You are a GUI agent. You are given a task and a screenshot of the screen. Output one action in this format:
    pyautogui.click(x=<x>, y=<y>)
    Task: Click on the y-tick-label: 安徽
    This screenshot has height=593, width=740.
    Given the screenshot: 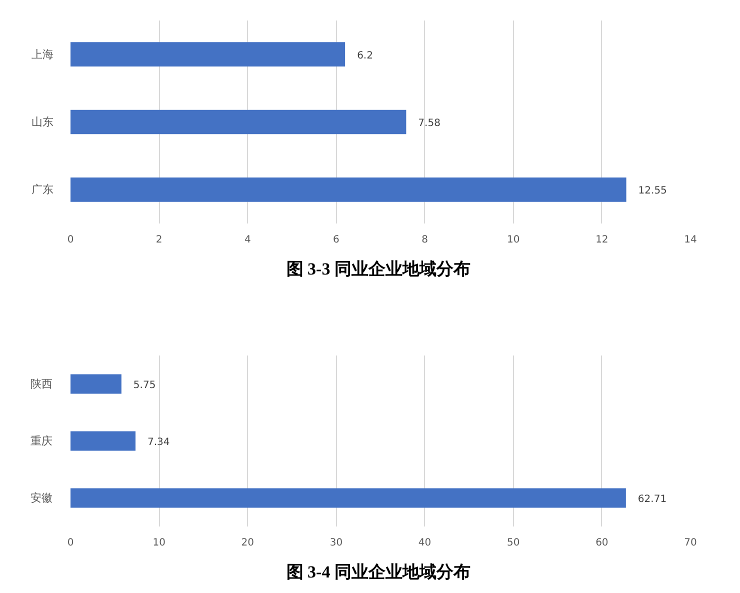 What is the action you would take?
    pyautogui.click(x=41, y=498)
    